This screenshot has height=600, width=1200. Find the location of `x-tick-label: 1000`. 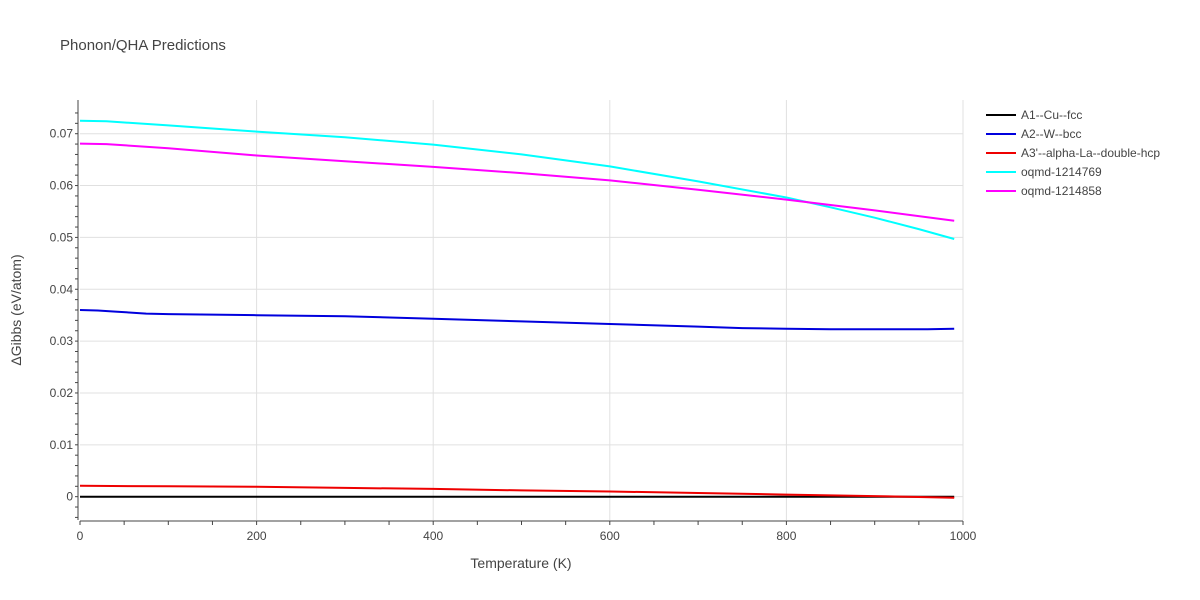

x-tick-label: 1000 is located at coordinates (963, 536).